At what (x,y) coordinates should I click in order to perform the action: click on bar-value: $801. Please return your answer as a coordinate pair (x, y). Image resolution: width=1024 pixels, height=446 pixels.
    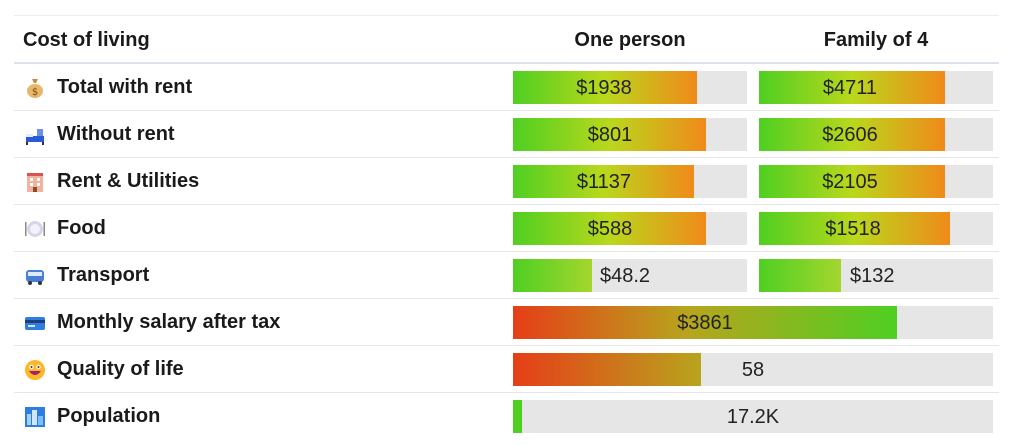
    Looking at the image, I should click on (610, 135).